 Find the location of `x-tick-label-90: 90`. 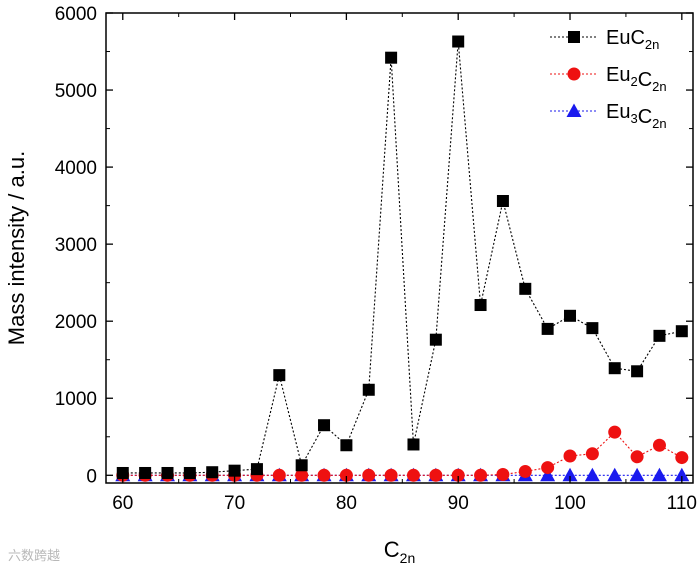

x-tick-label-90: 90 is located at coordinates (458, 503).